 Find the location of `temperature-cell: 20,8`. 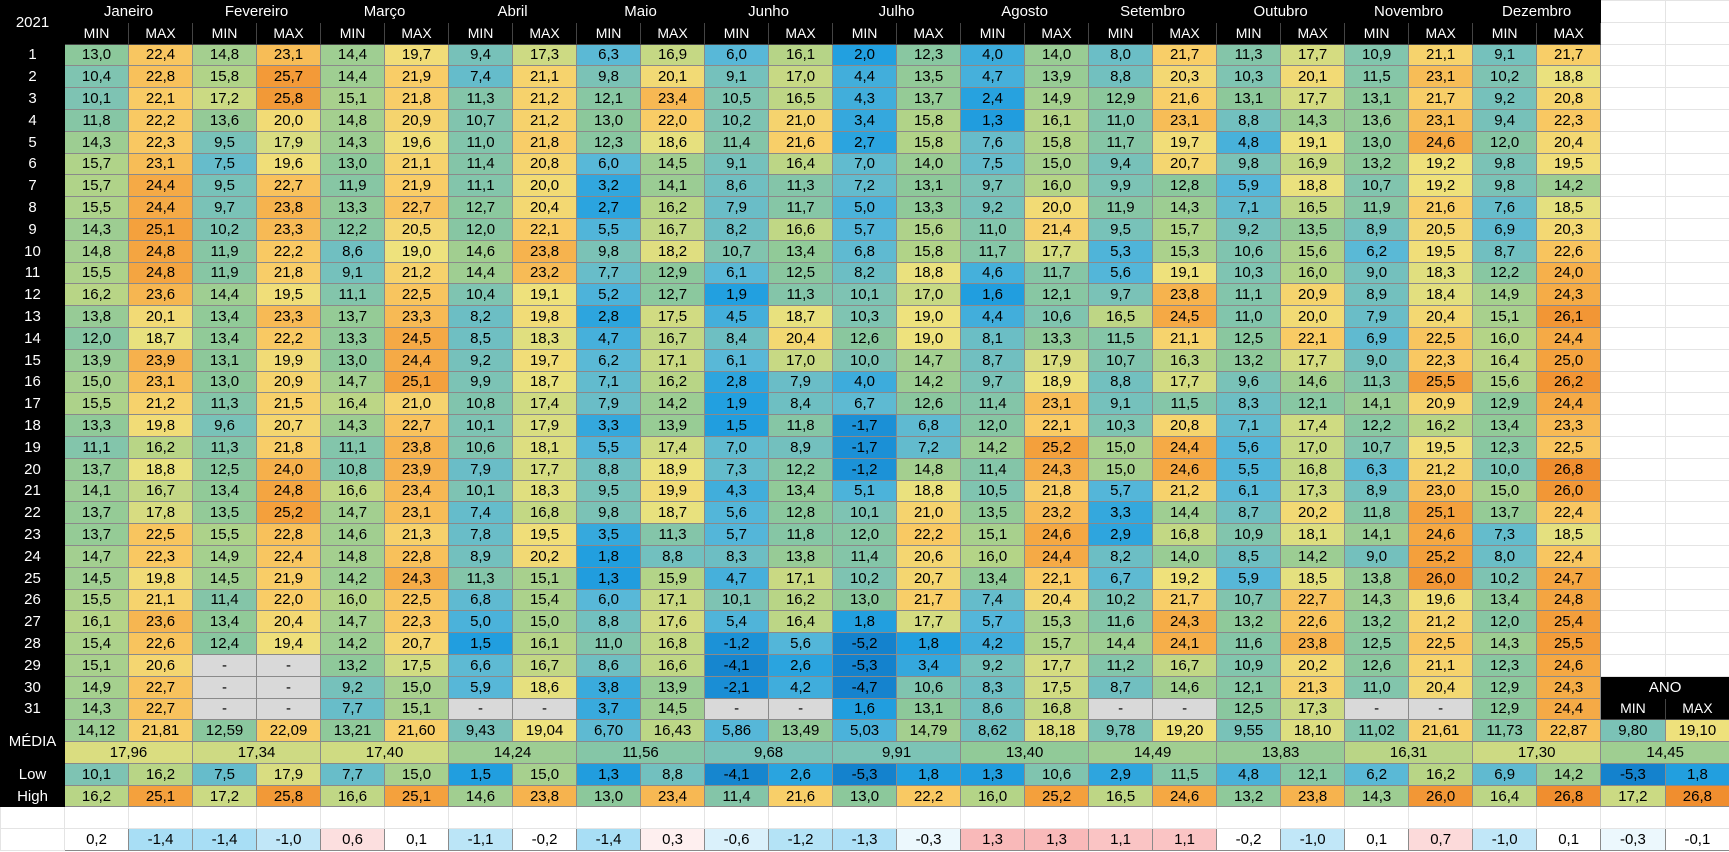

temperature-cell: 20,8 is located at coordinates (545, 164).